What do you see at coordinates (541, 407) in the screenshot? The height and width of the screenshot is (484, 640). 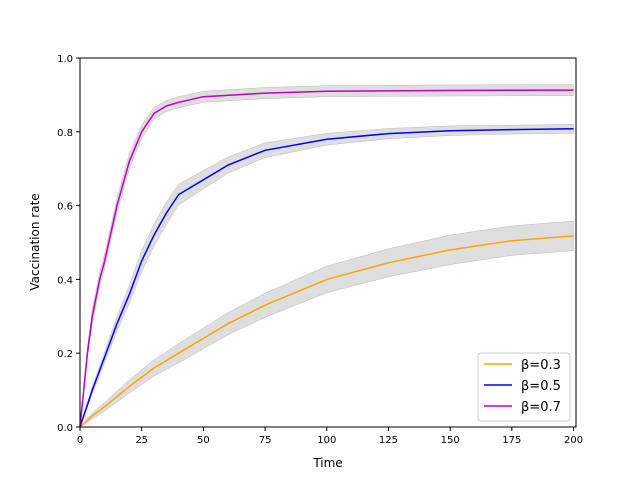 I see `legend-label: β=0.7` at bounding box center [541, 407].